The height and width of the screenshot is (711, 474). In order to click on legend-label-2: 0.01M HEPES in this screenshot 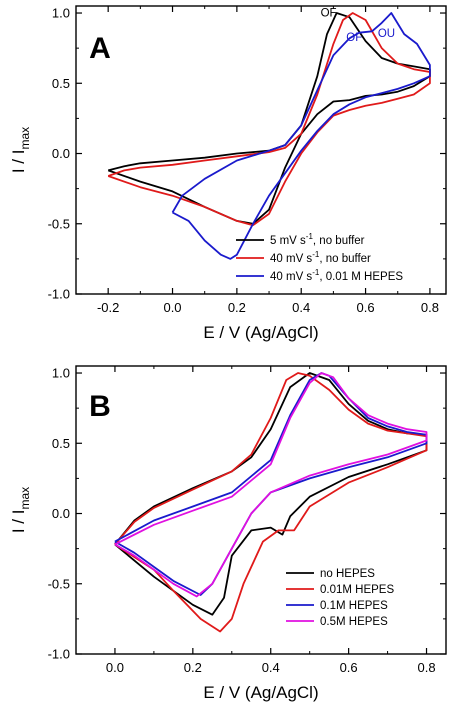, I will do `click(357, 590)`.